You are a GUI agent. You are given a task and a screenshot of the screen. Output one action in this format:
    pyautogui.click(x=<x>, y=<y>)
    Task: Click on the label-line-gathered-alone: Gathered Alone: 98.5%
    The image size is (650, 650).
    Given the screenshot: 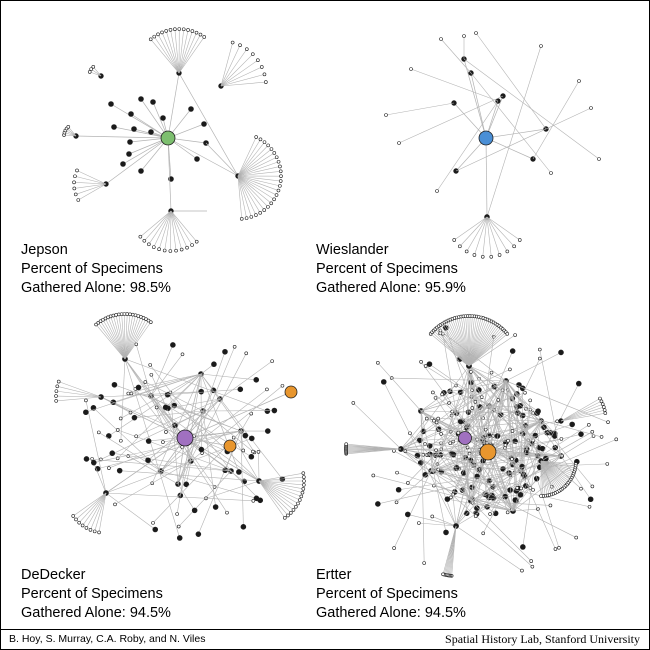 What is the action you would take?
    pyautogui.click(x=96, y=288)
    